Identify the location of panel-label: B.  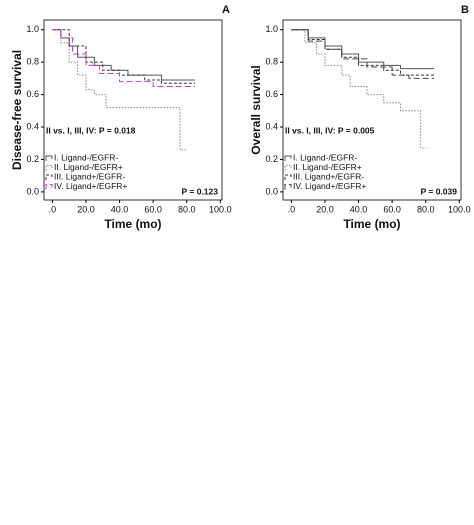
(465, 10).